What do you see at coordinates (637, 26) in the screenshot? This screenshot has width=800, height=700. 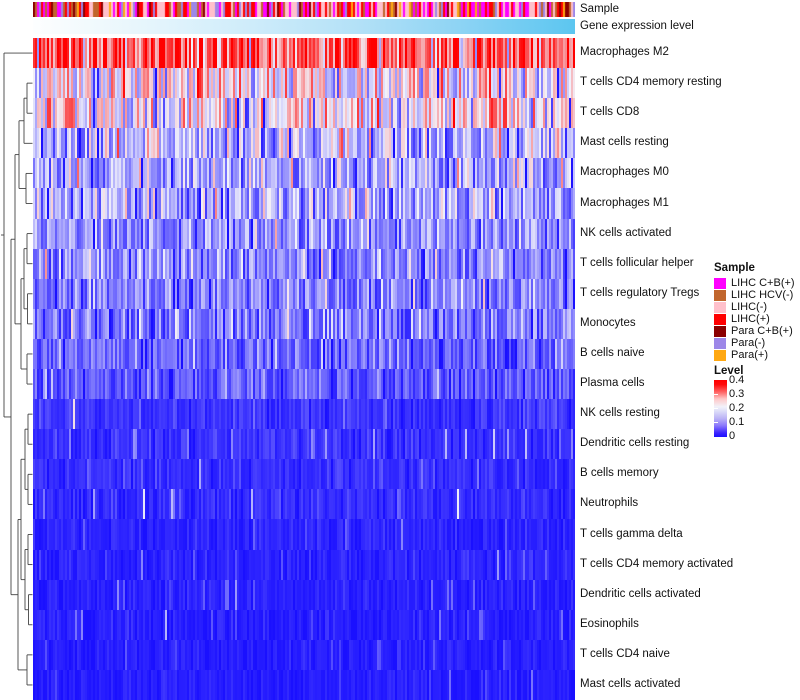 I see `gene-expression-annotation-label: Gene expression level` at bounding box center [637, 26].